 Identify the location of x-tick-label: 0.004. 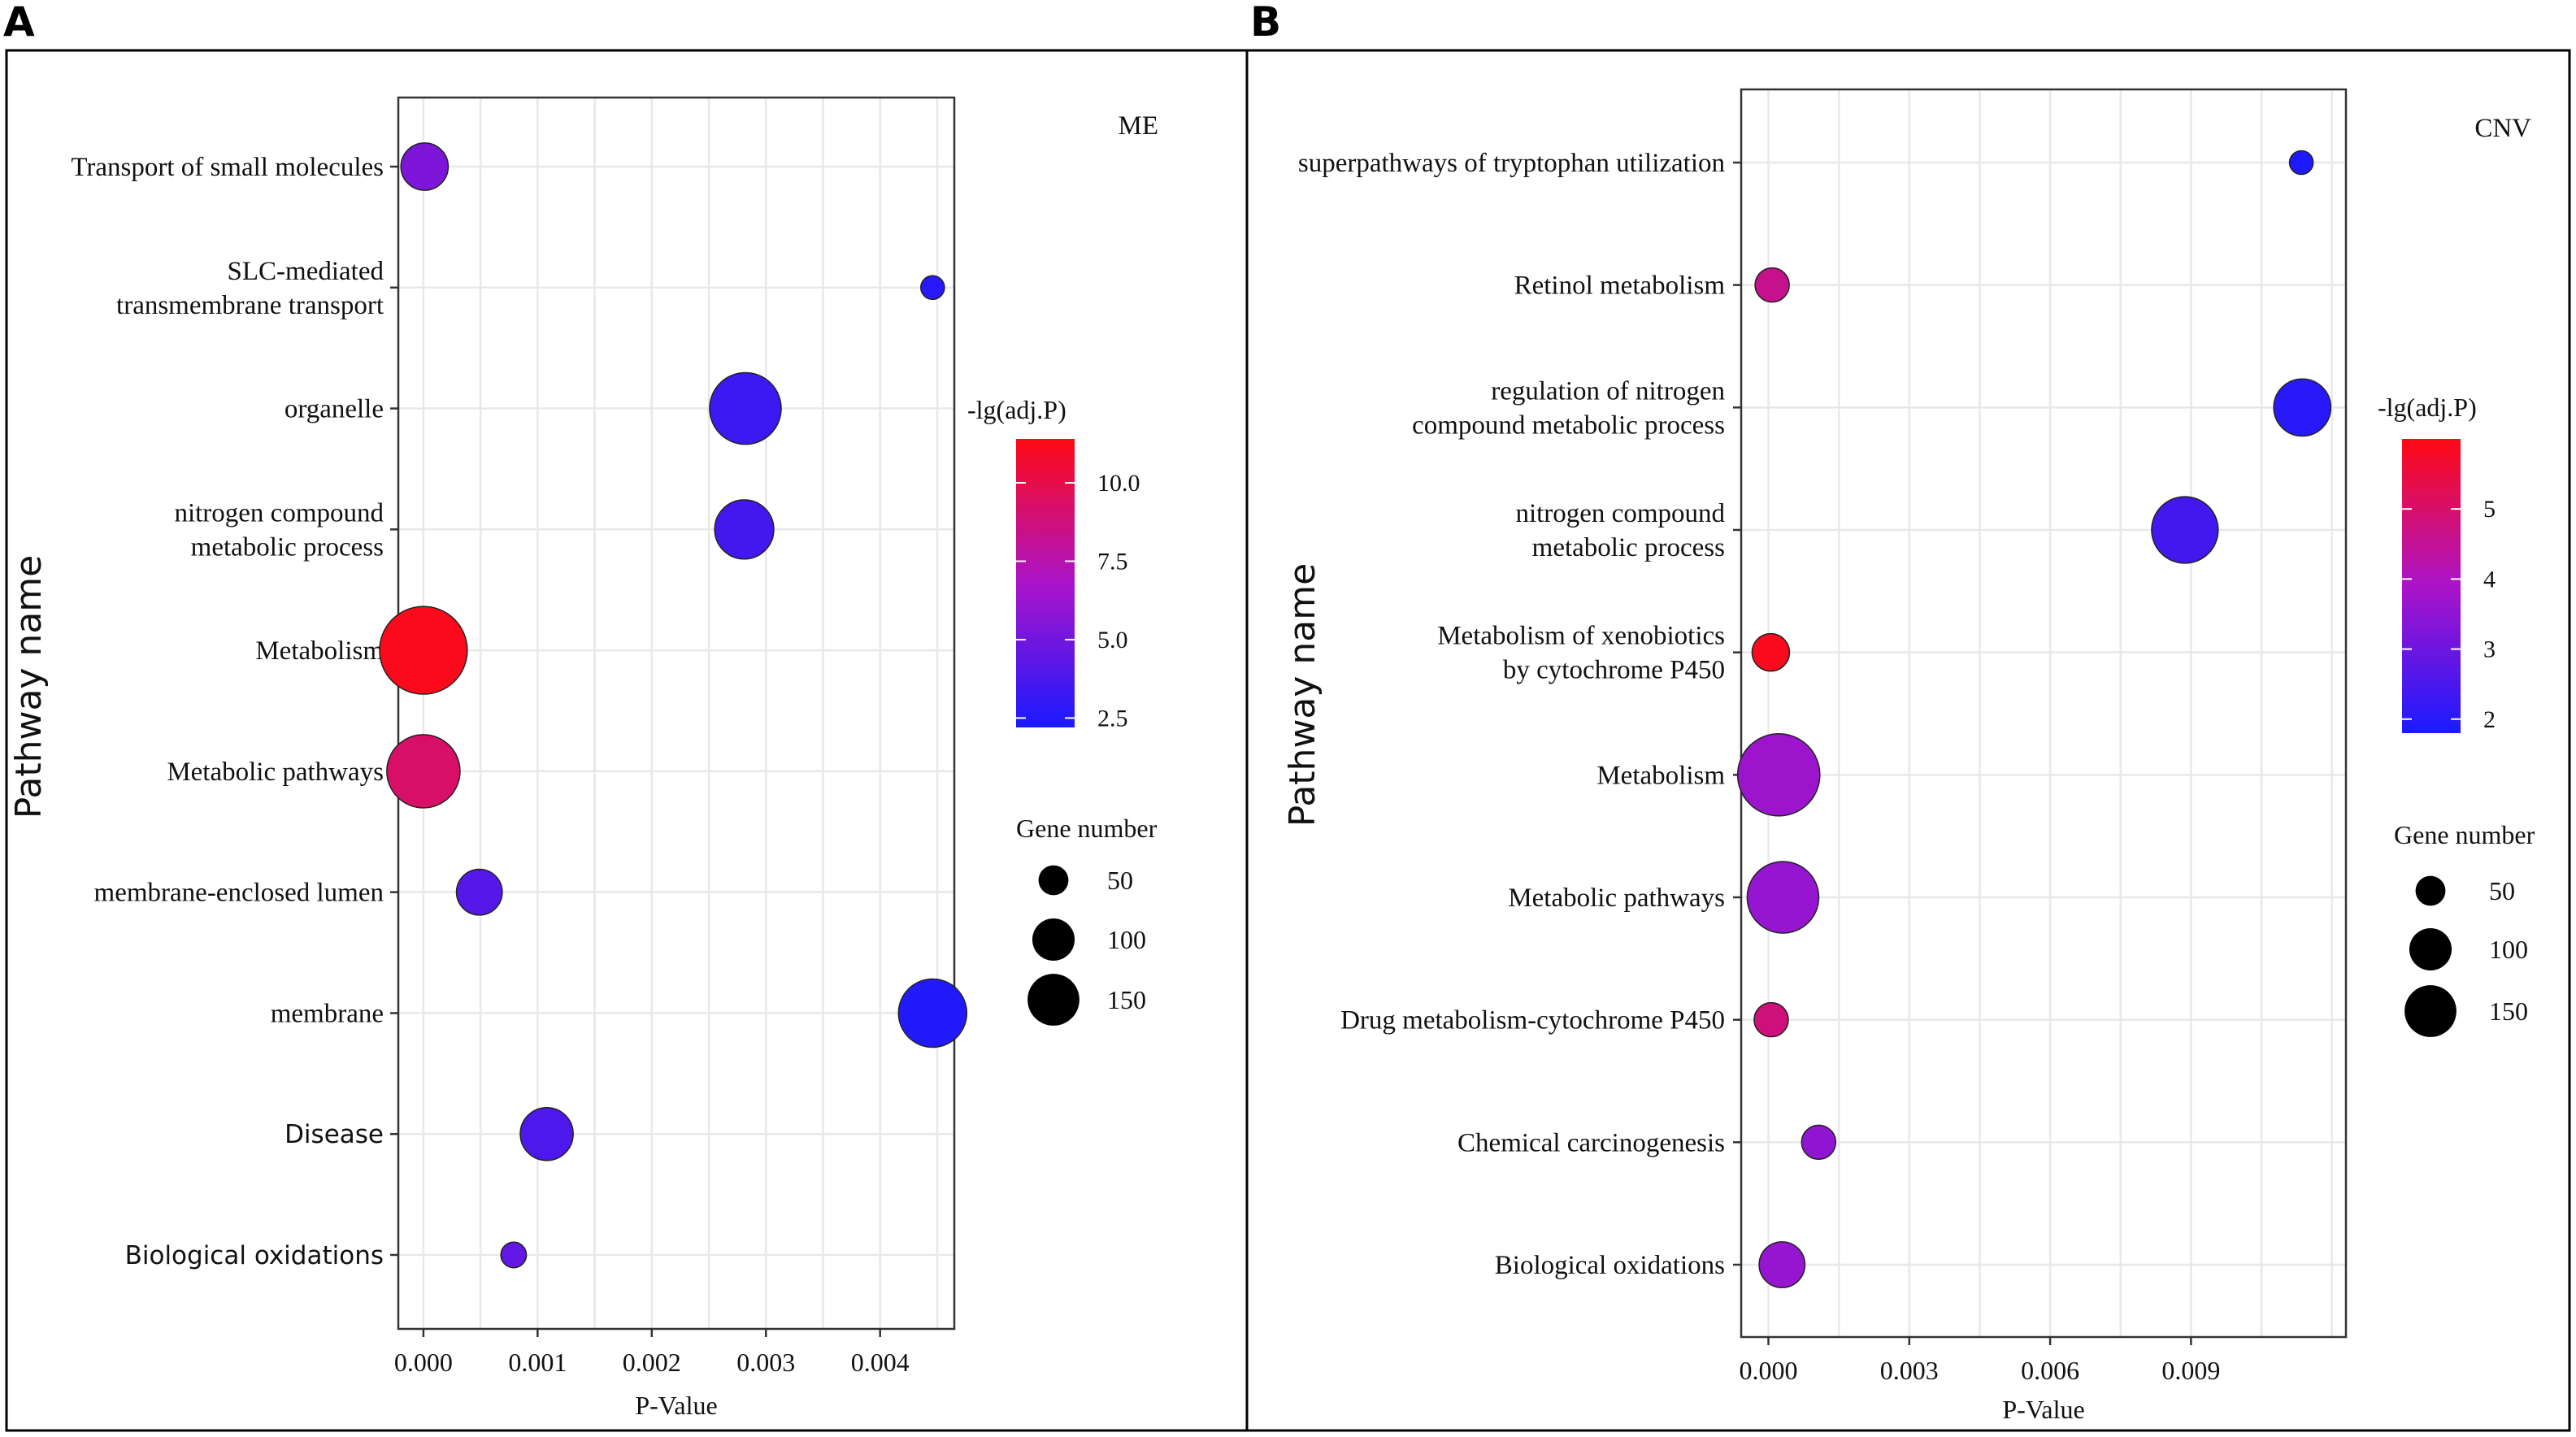
(880, 1362).